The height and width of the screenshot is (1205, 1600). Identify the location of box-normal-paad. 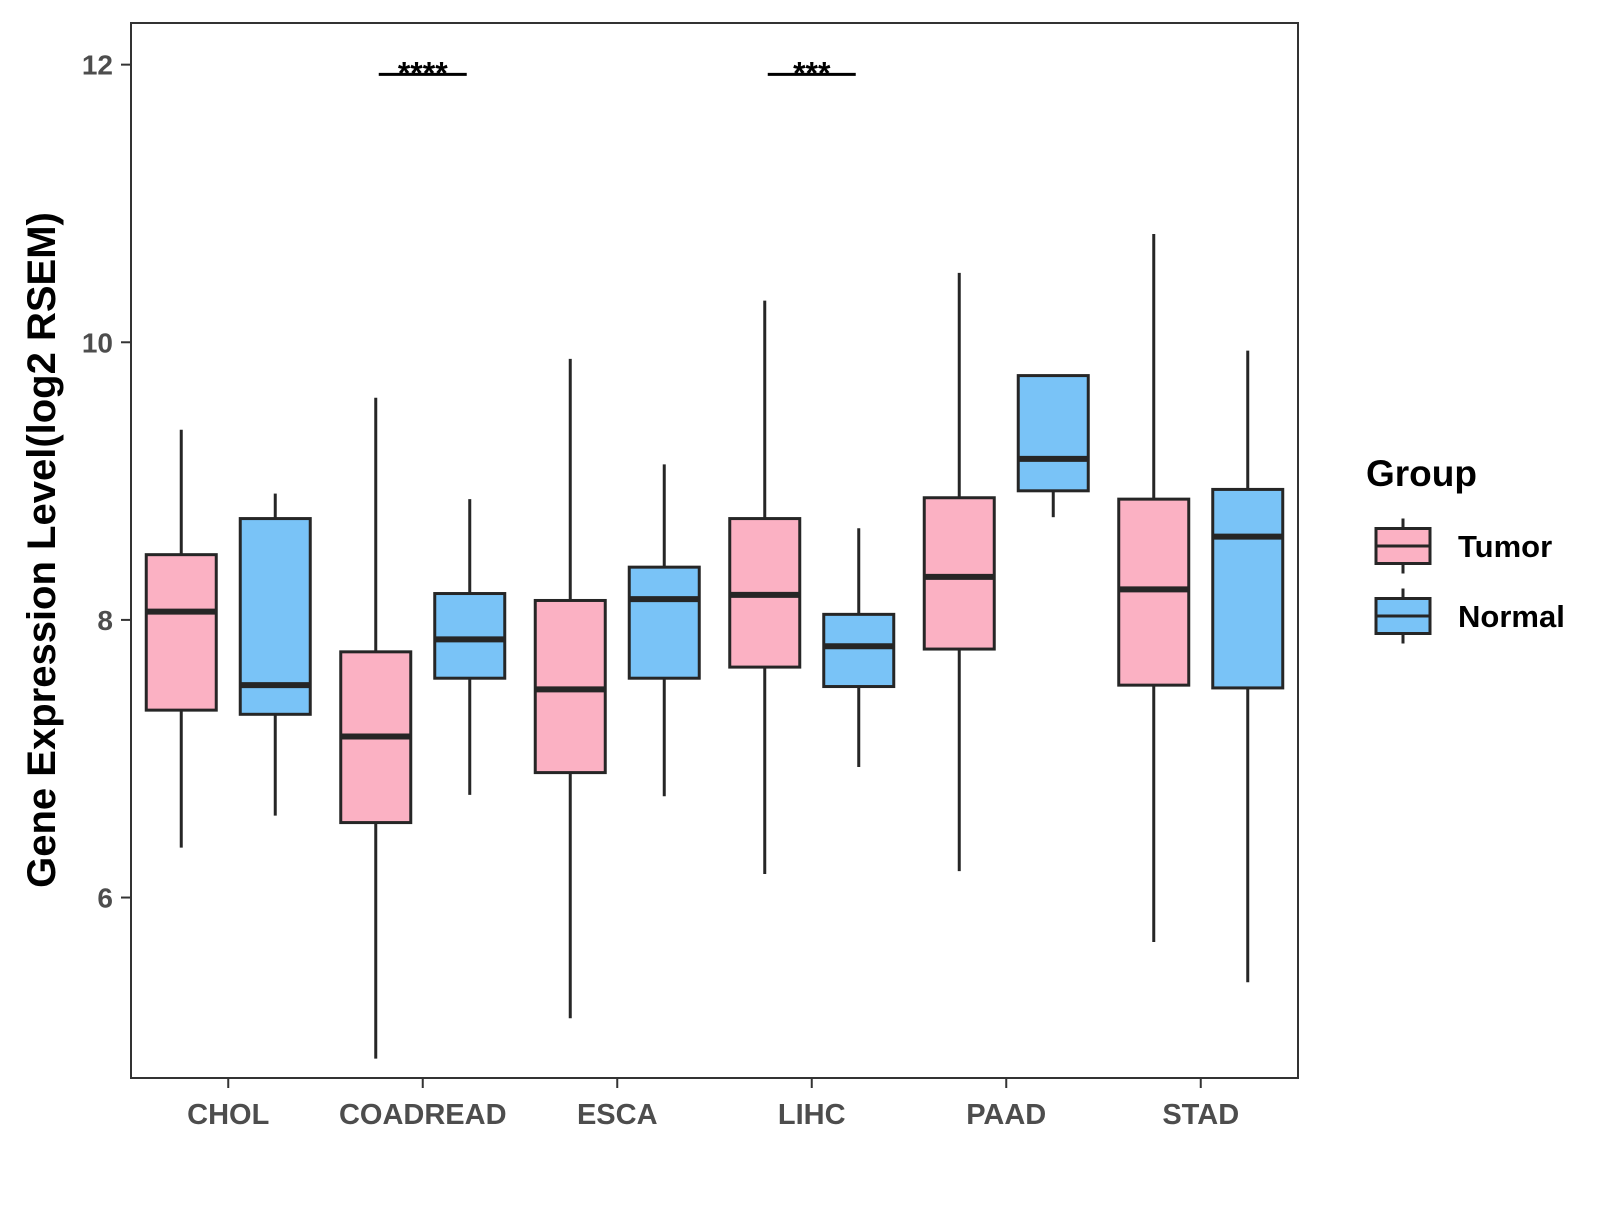
(1053, 446).